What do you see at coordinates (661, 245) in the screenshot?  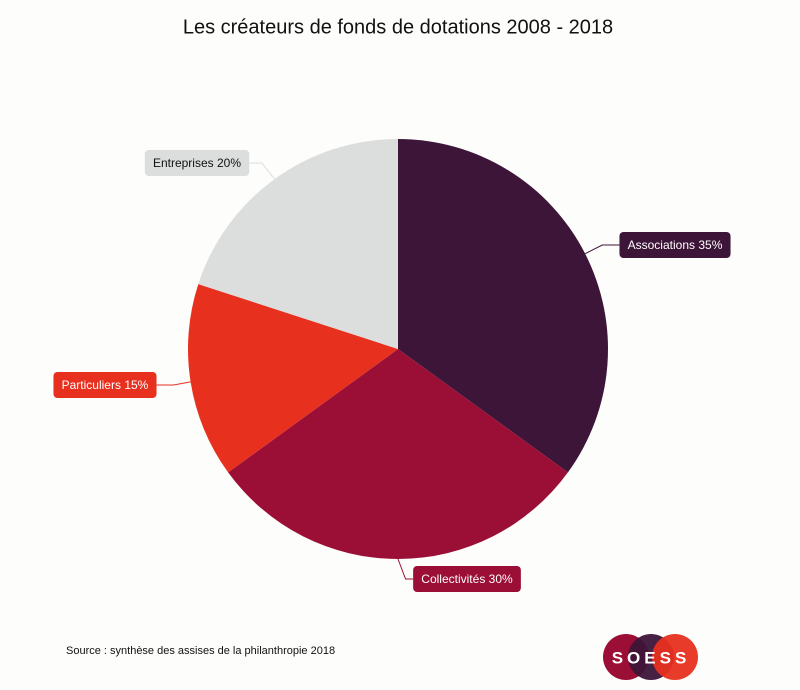 I see `category-name: Associations` at bounding box center [661, 245].